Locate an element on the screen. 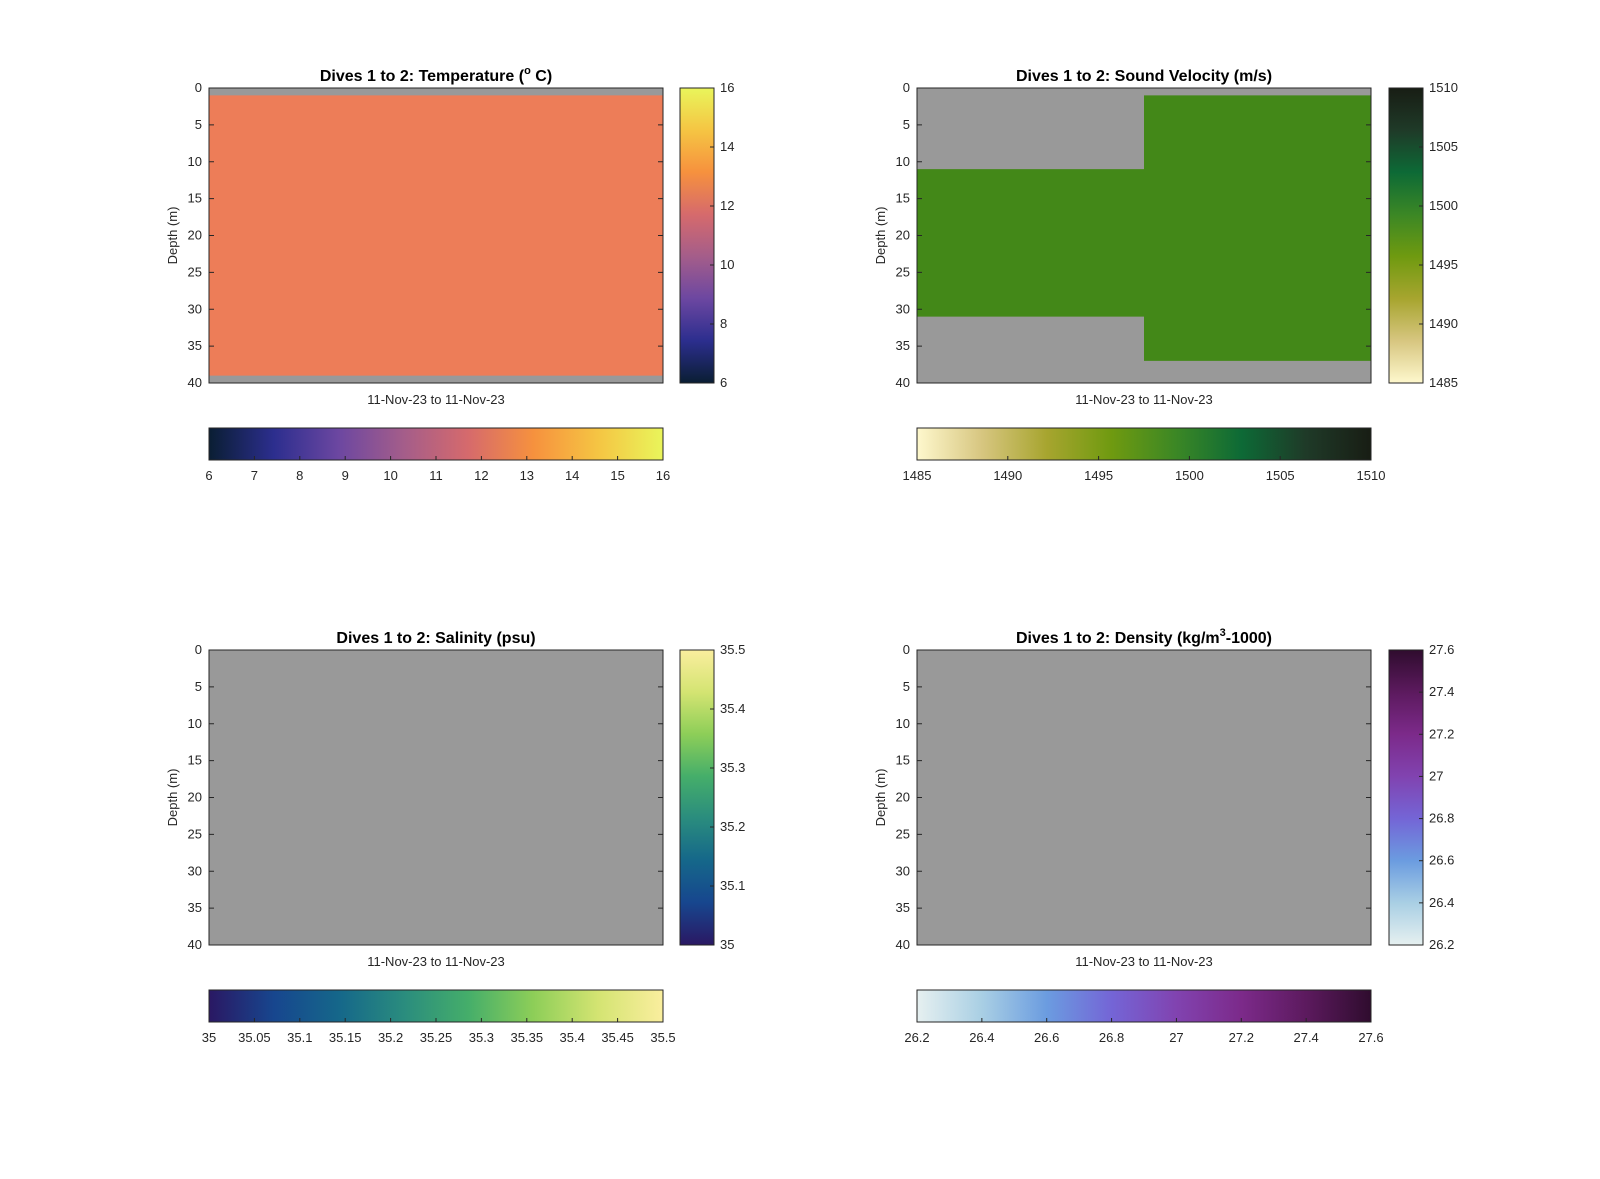 The height and width of the screenshot is (1179, 1600). chart-title: Dives 1 to 2: Salinity (psu) is located at coordinates (435, 638).